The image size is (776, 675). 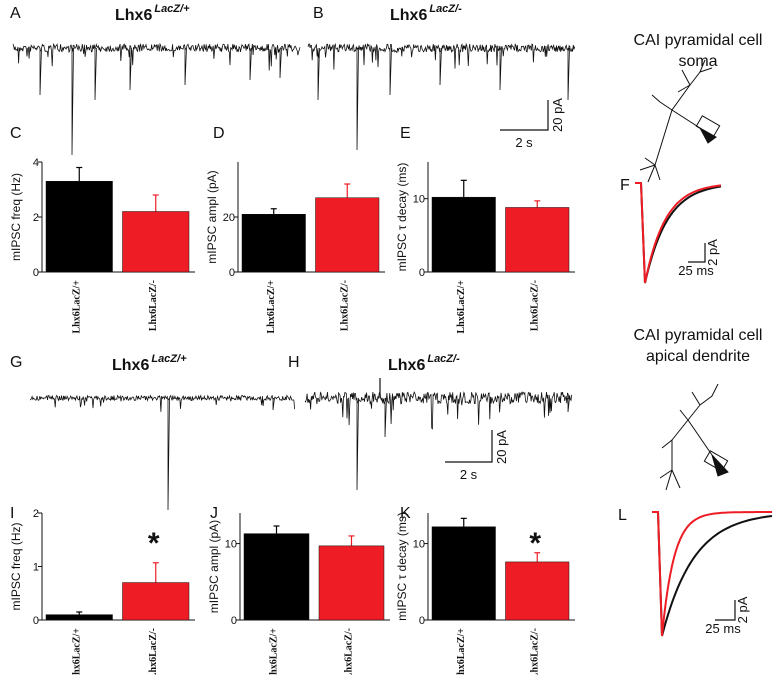 What do you see at coordinates (219, 133) in the screenshot?
I see `panel-label: D` at bounding box center [219, 133].